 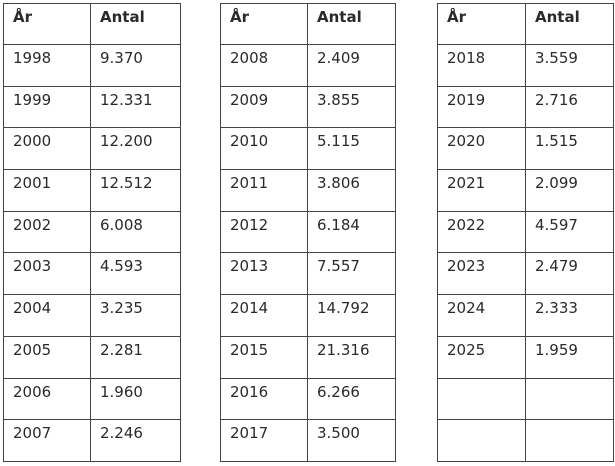 I want to click on table-row: 2011 3.806, so click(x=308, y=190).